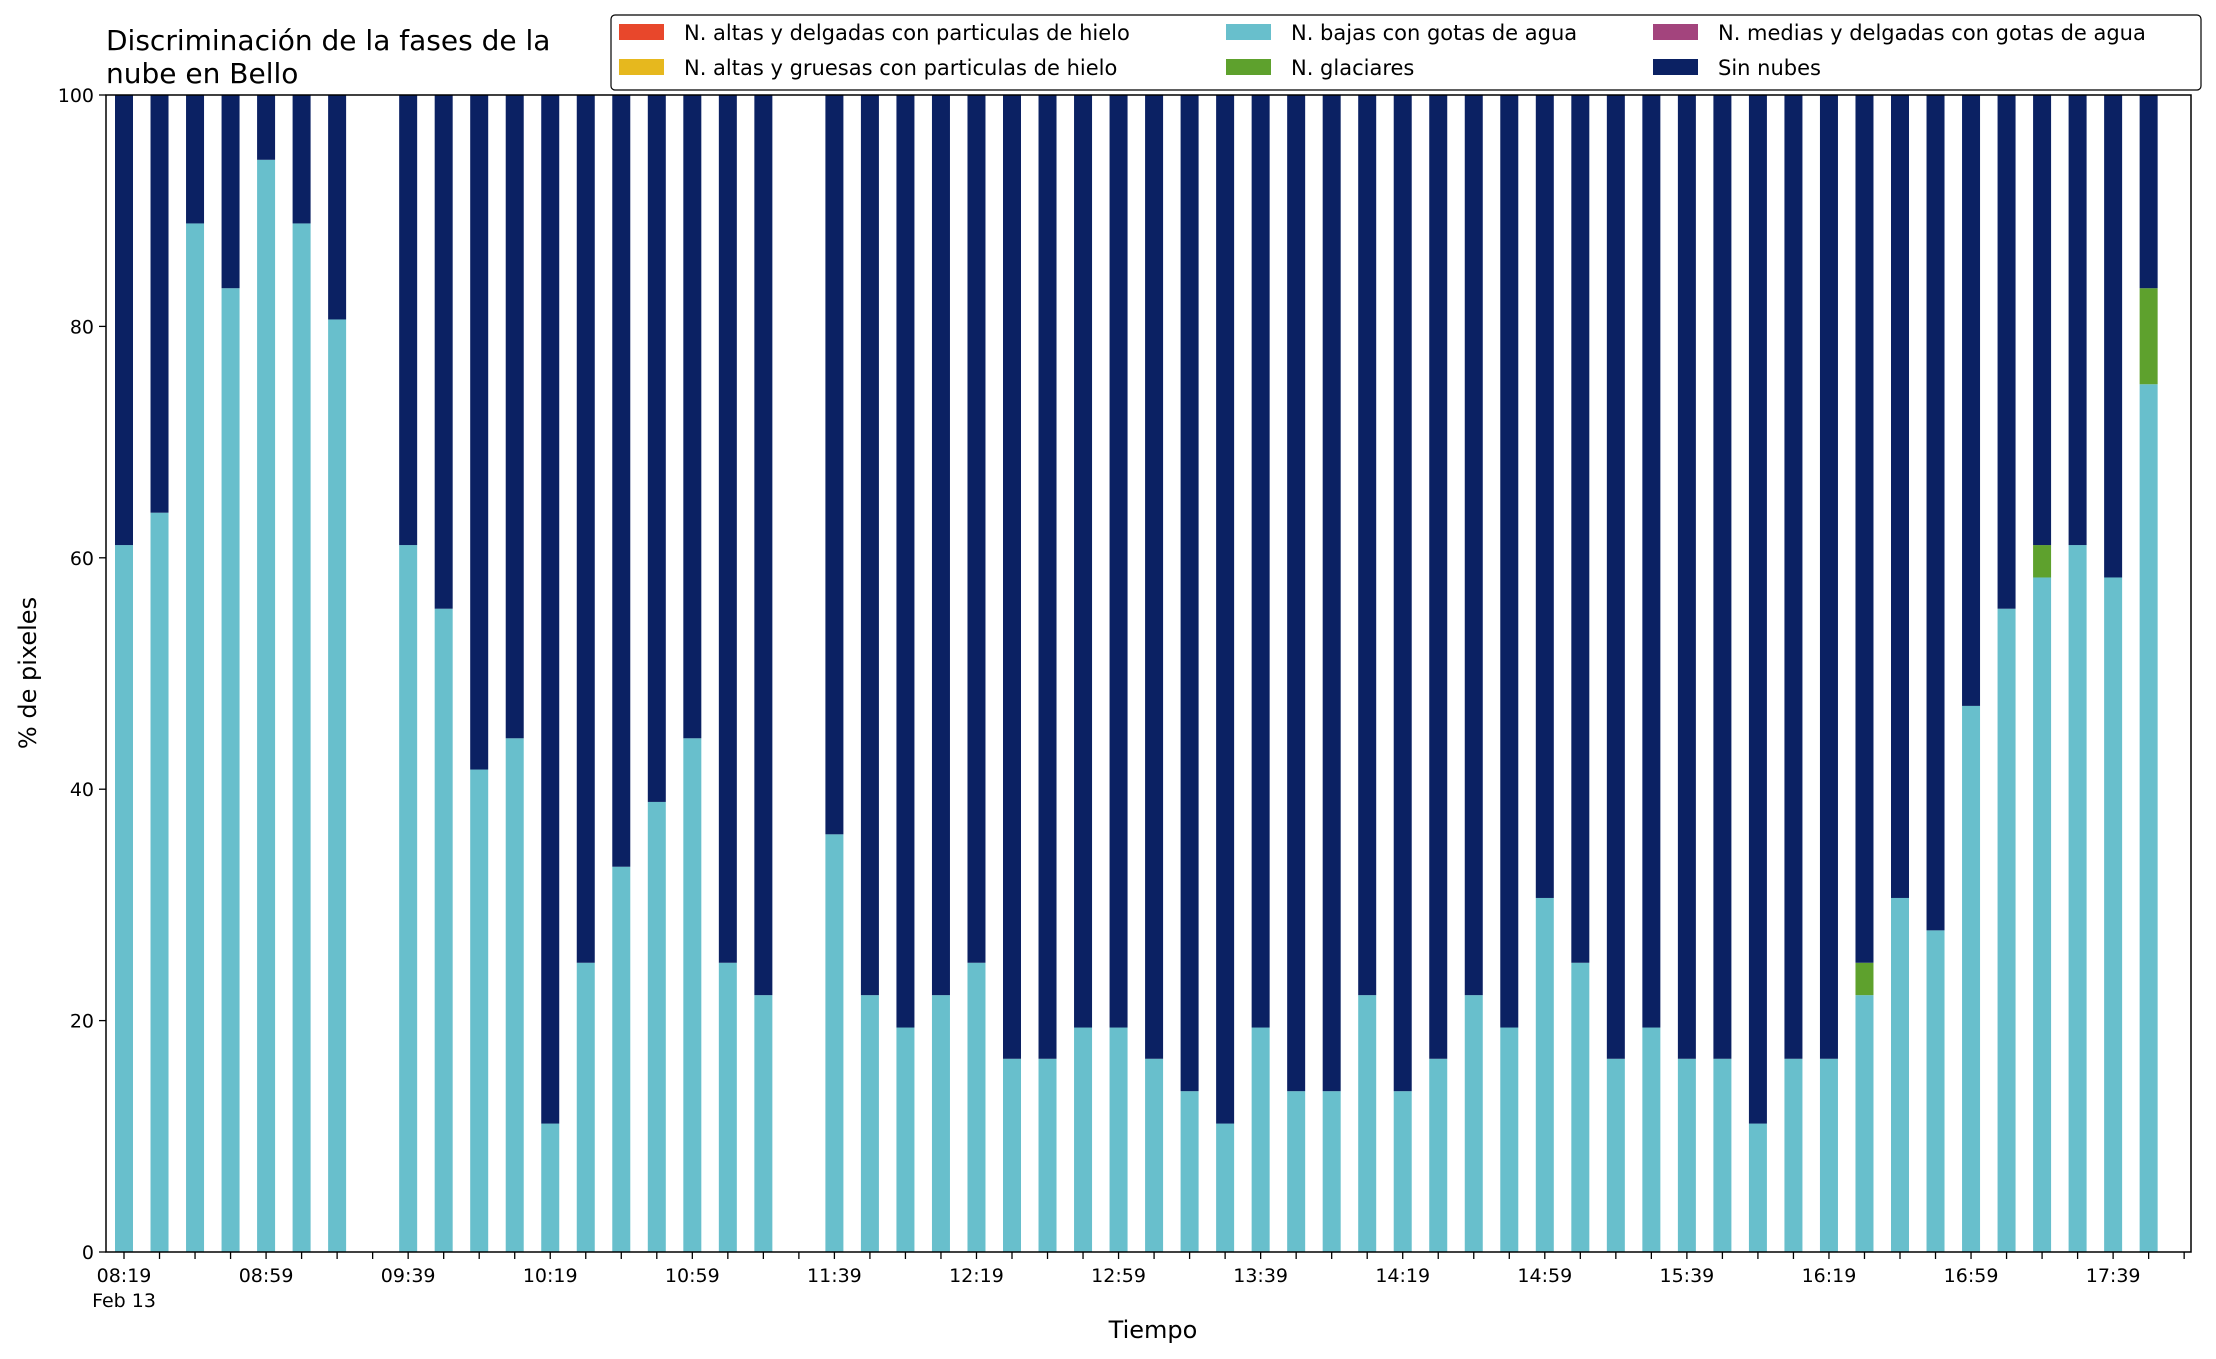  I want to click on y-axis-title: % de pixeles, so click(28, 673).